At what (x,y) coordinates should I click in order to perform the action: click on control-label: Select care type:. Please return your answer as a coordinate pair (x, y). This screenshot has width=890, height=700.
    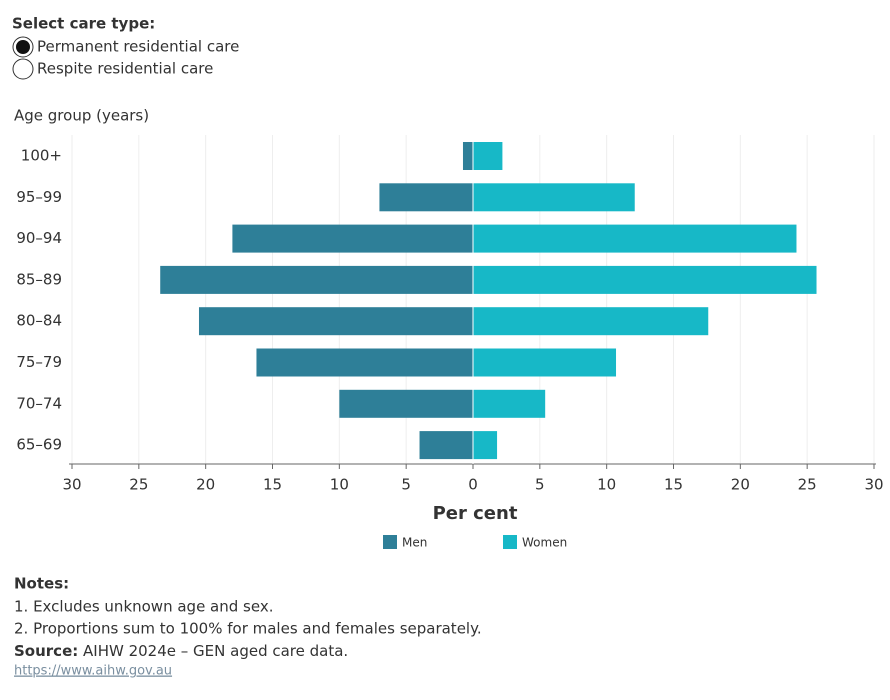
    Looking at the image, I should click on (83, 24).